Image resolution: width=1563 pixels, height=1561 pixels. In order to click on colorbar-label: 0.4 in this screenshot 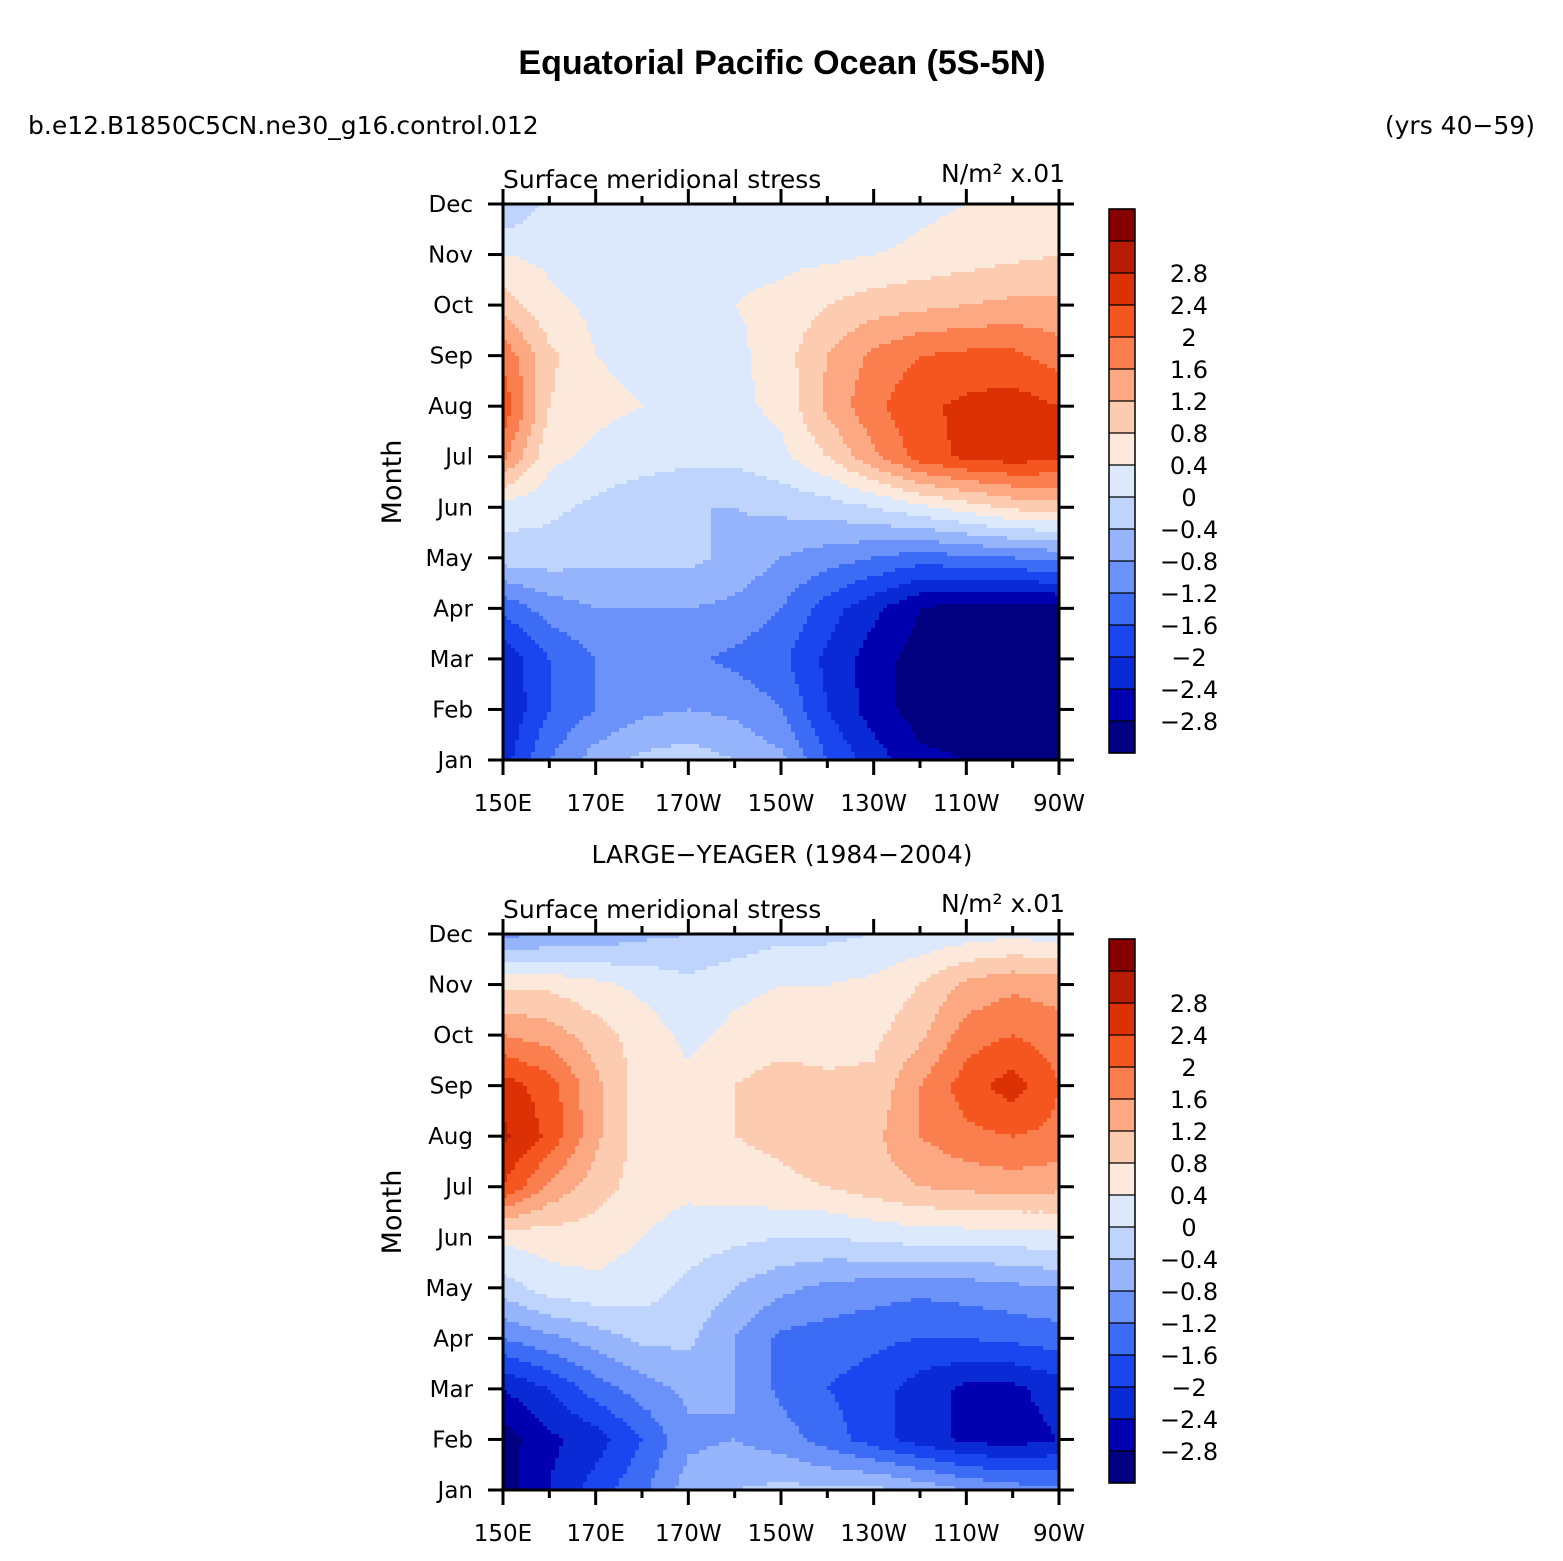, I will do `click(1189, 466)`.